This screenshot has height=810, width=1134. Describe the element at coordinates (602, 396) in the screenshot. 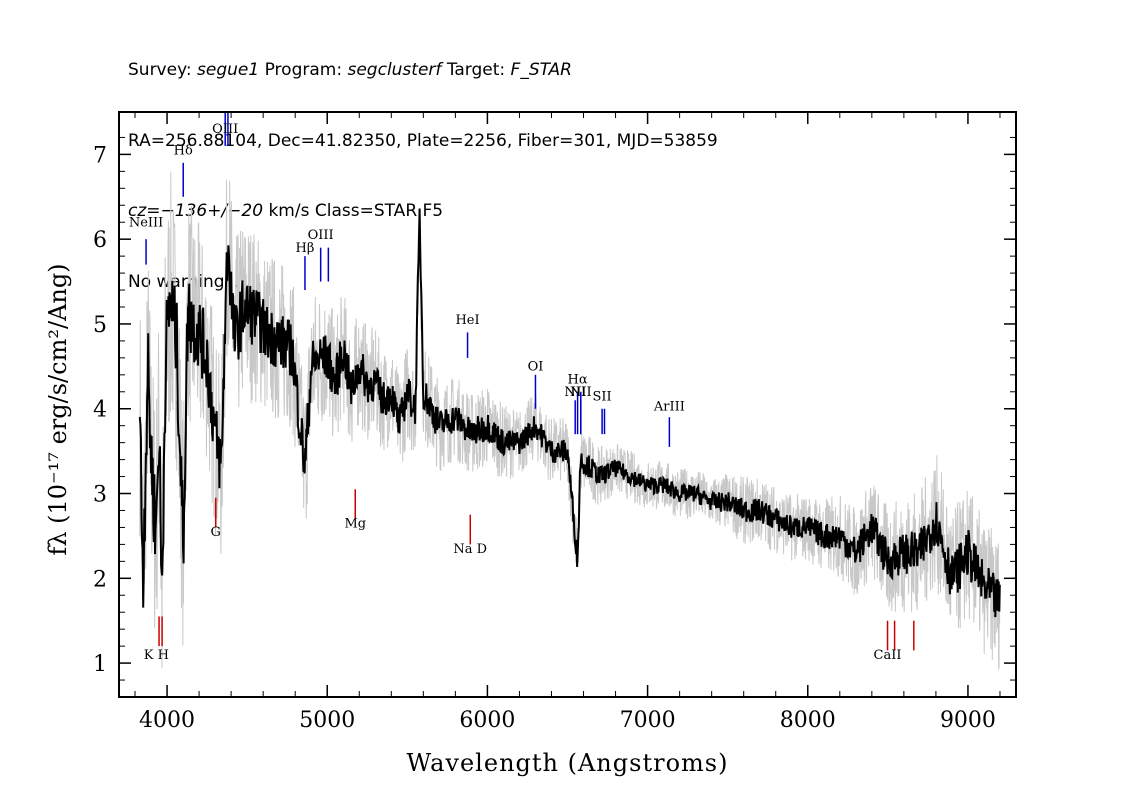

I see `emission-line-label: SII` at that location.